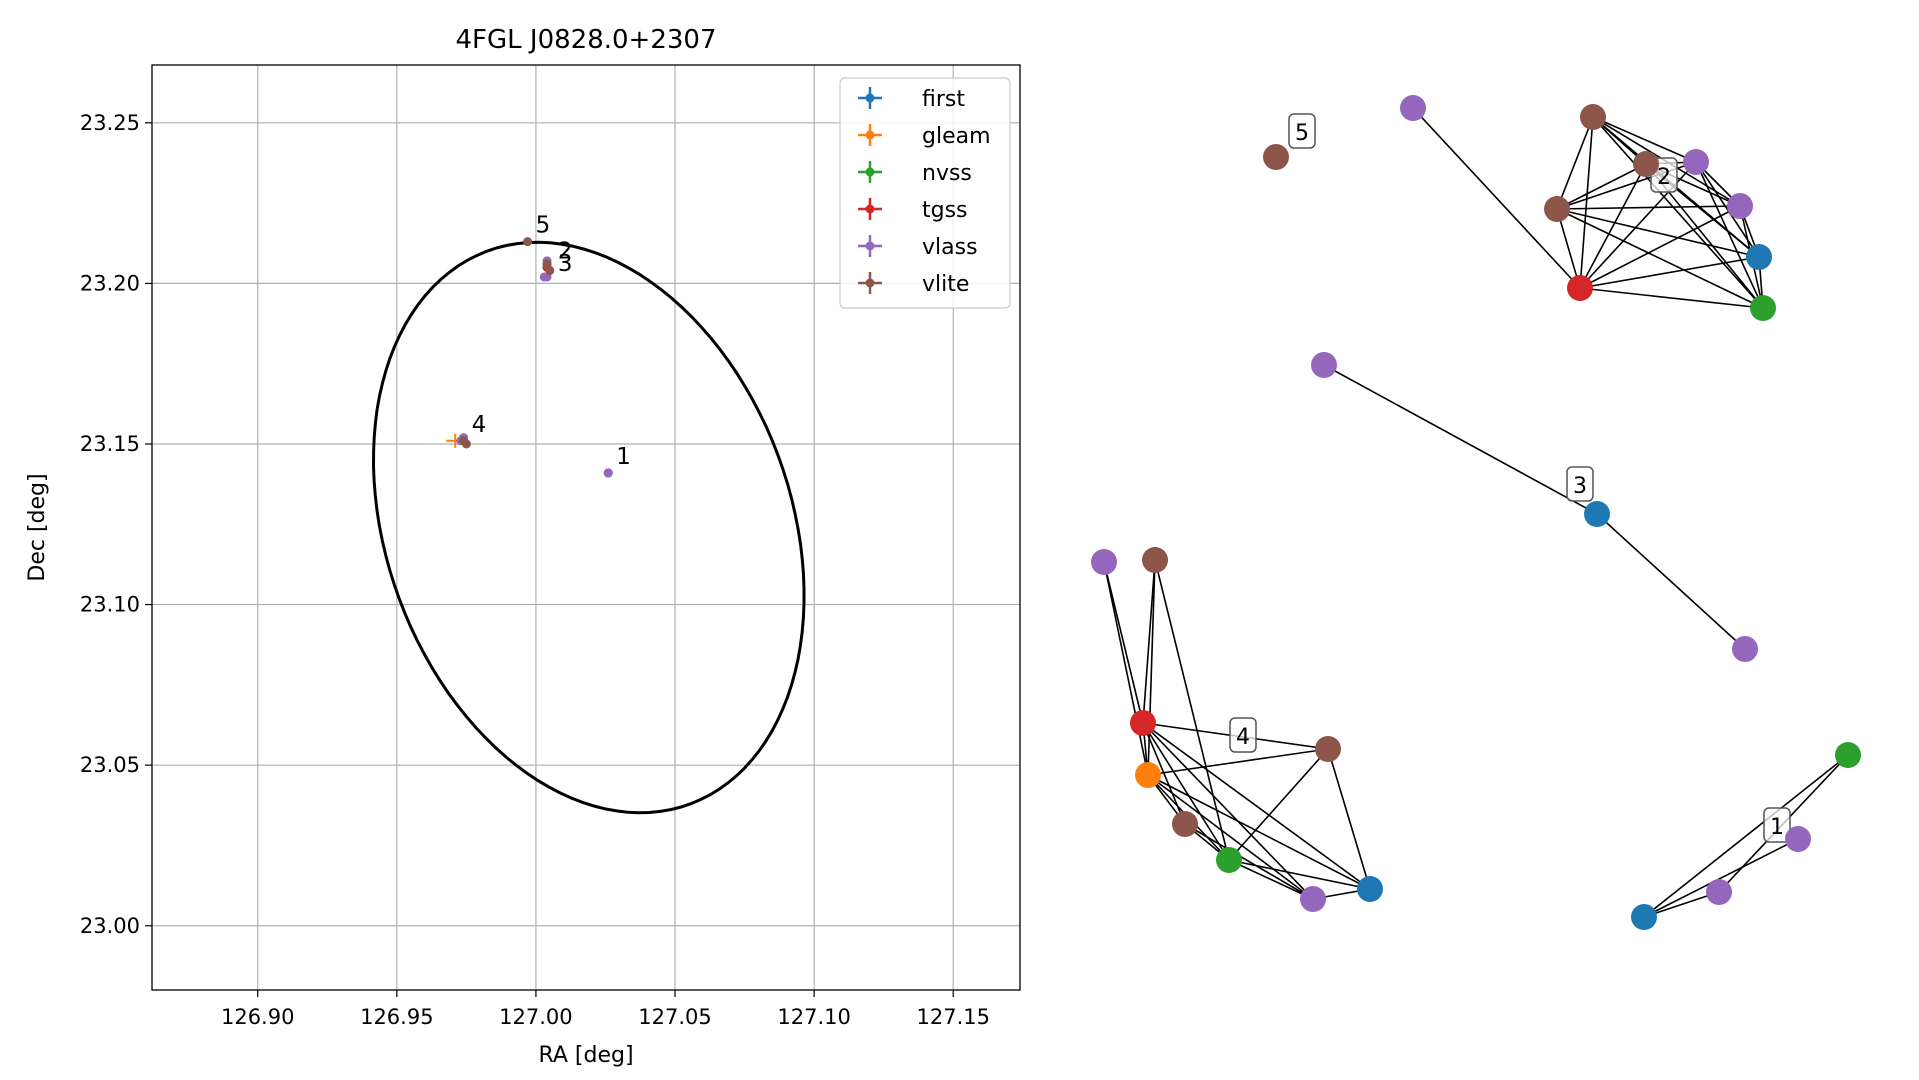 The image size is (1919, 1080). Describe the element at coordinates (1777, 827) in the screenshot. I see `network-group-label: 1` at that location.